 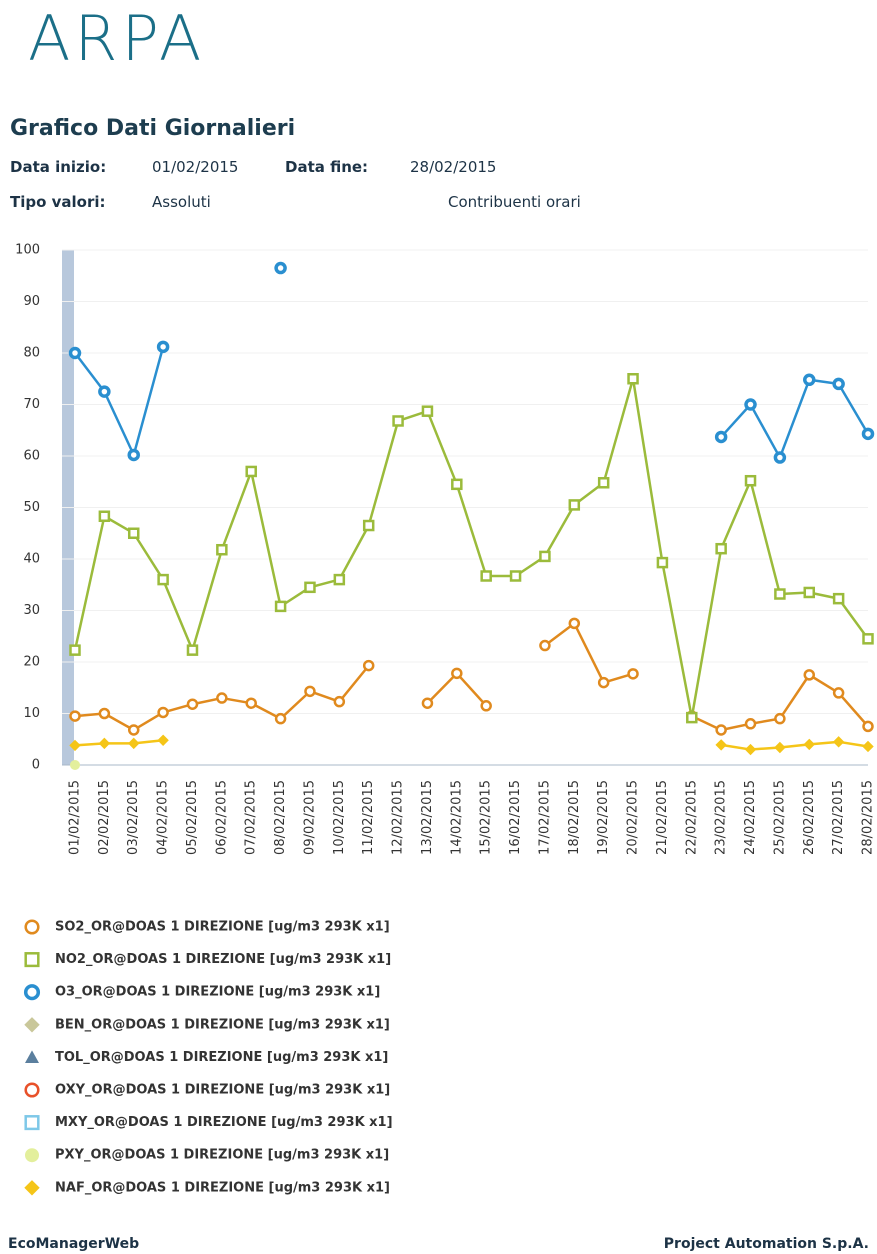 What do you see at coordinates (75, 817) in the screenshot?
I see `x-tick-label: 01/02/2015` at bounding box center [75, 817].